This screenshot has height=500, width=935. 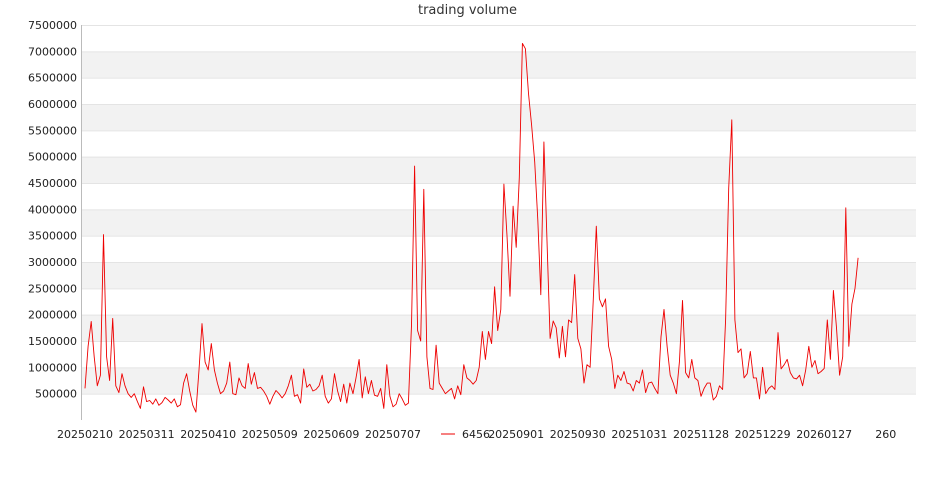 What do you see at coordinates (52, 341) in the screenshot?
I see `y-tick-label: 1500000` at bounding box center [52, 341].